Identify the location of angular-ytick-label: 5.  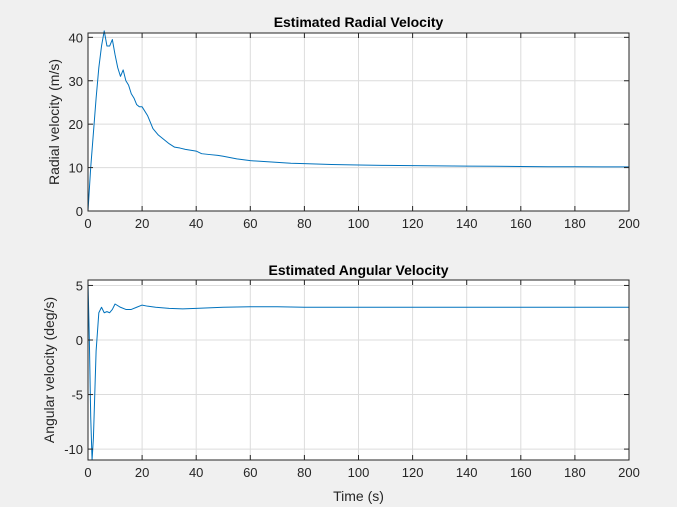
(79, 285).